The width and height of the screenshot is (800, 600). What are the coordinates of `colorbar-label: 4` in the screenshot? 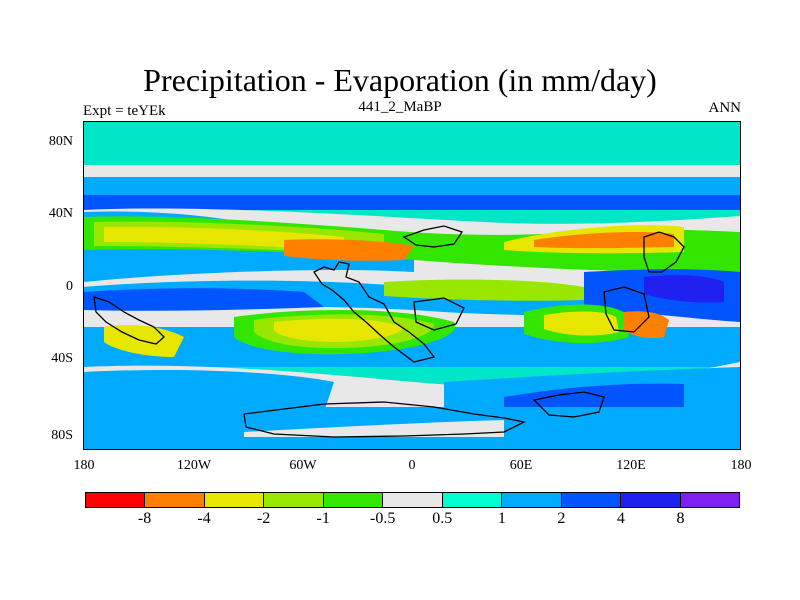 It's located at (620, 518).